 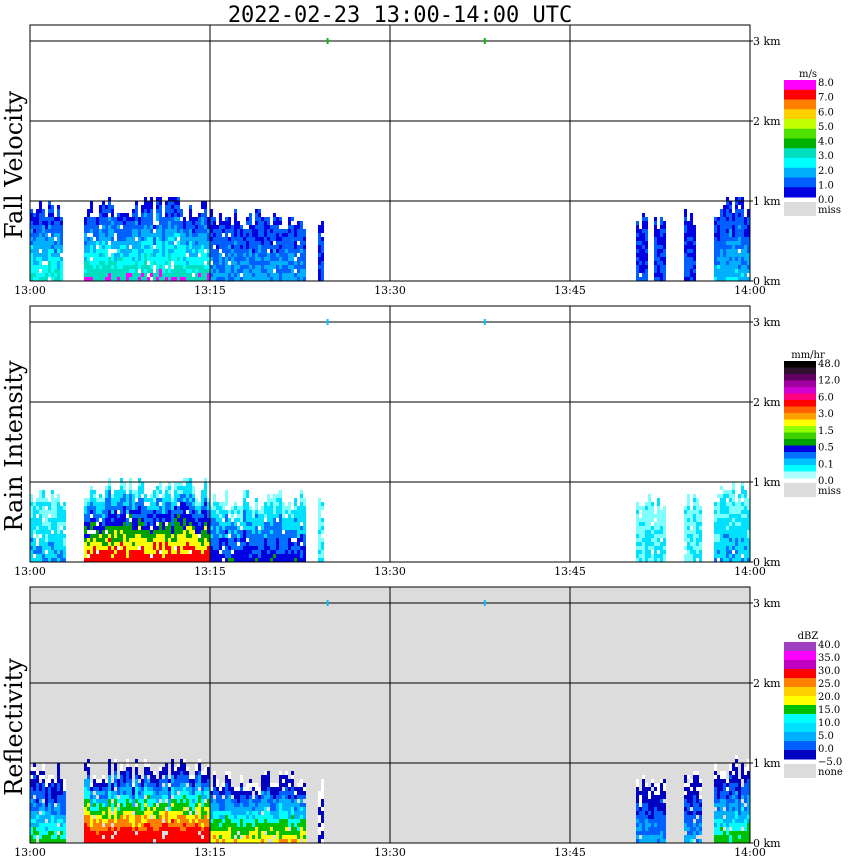 What do you see at coordinates (826, 156) in the screenshot?
I see `colorbar-label: 3.0` at bounding box center [826, 156].